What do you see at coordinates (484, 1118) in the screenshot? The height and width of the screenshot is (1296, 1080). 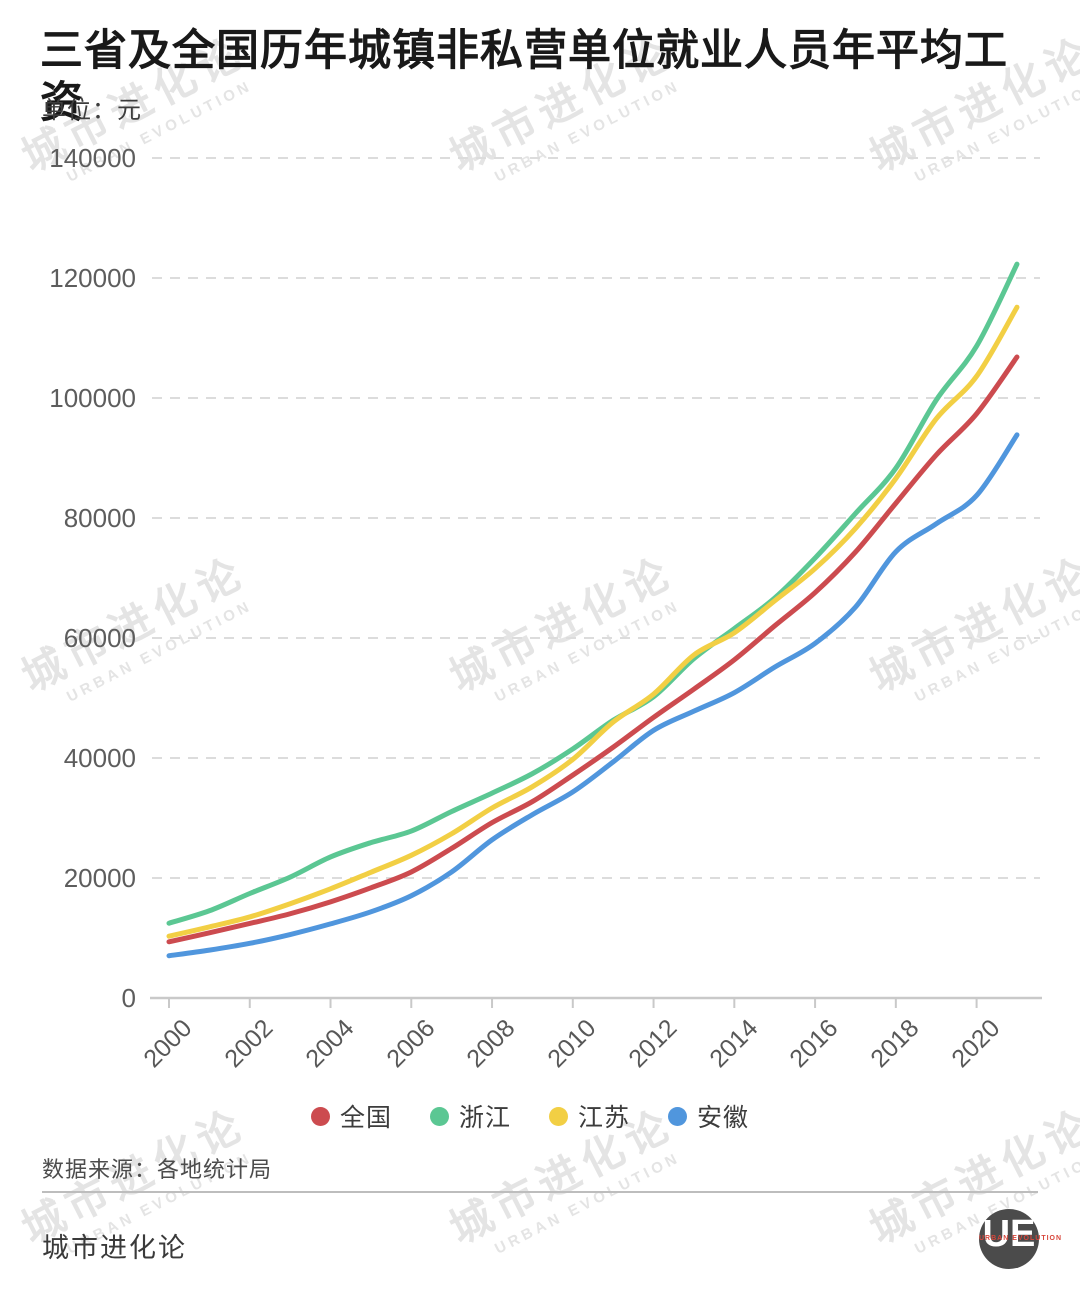 I see `legend-label: 浙江` at bounding box center [484, 1118].